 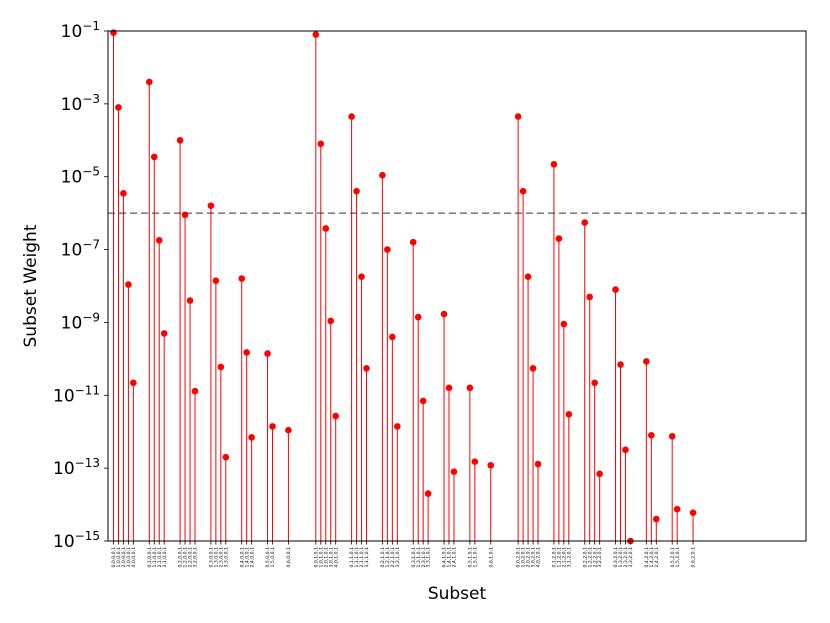 What do you see at coordinates (419, 557) in the screenshot?
I see `x-tick-label: 1,3,1,0,1` at bounding box center [419, 557].